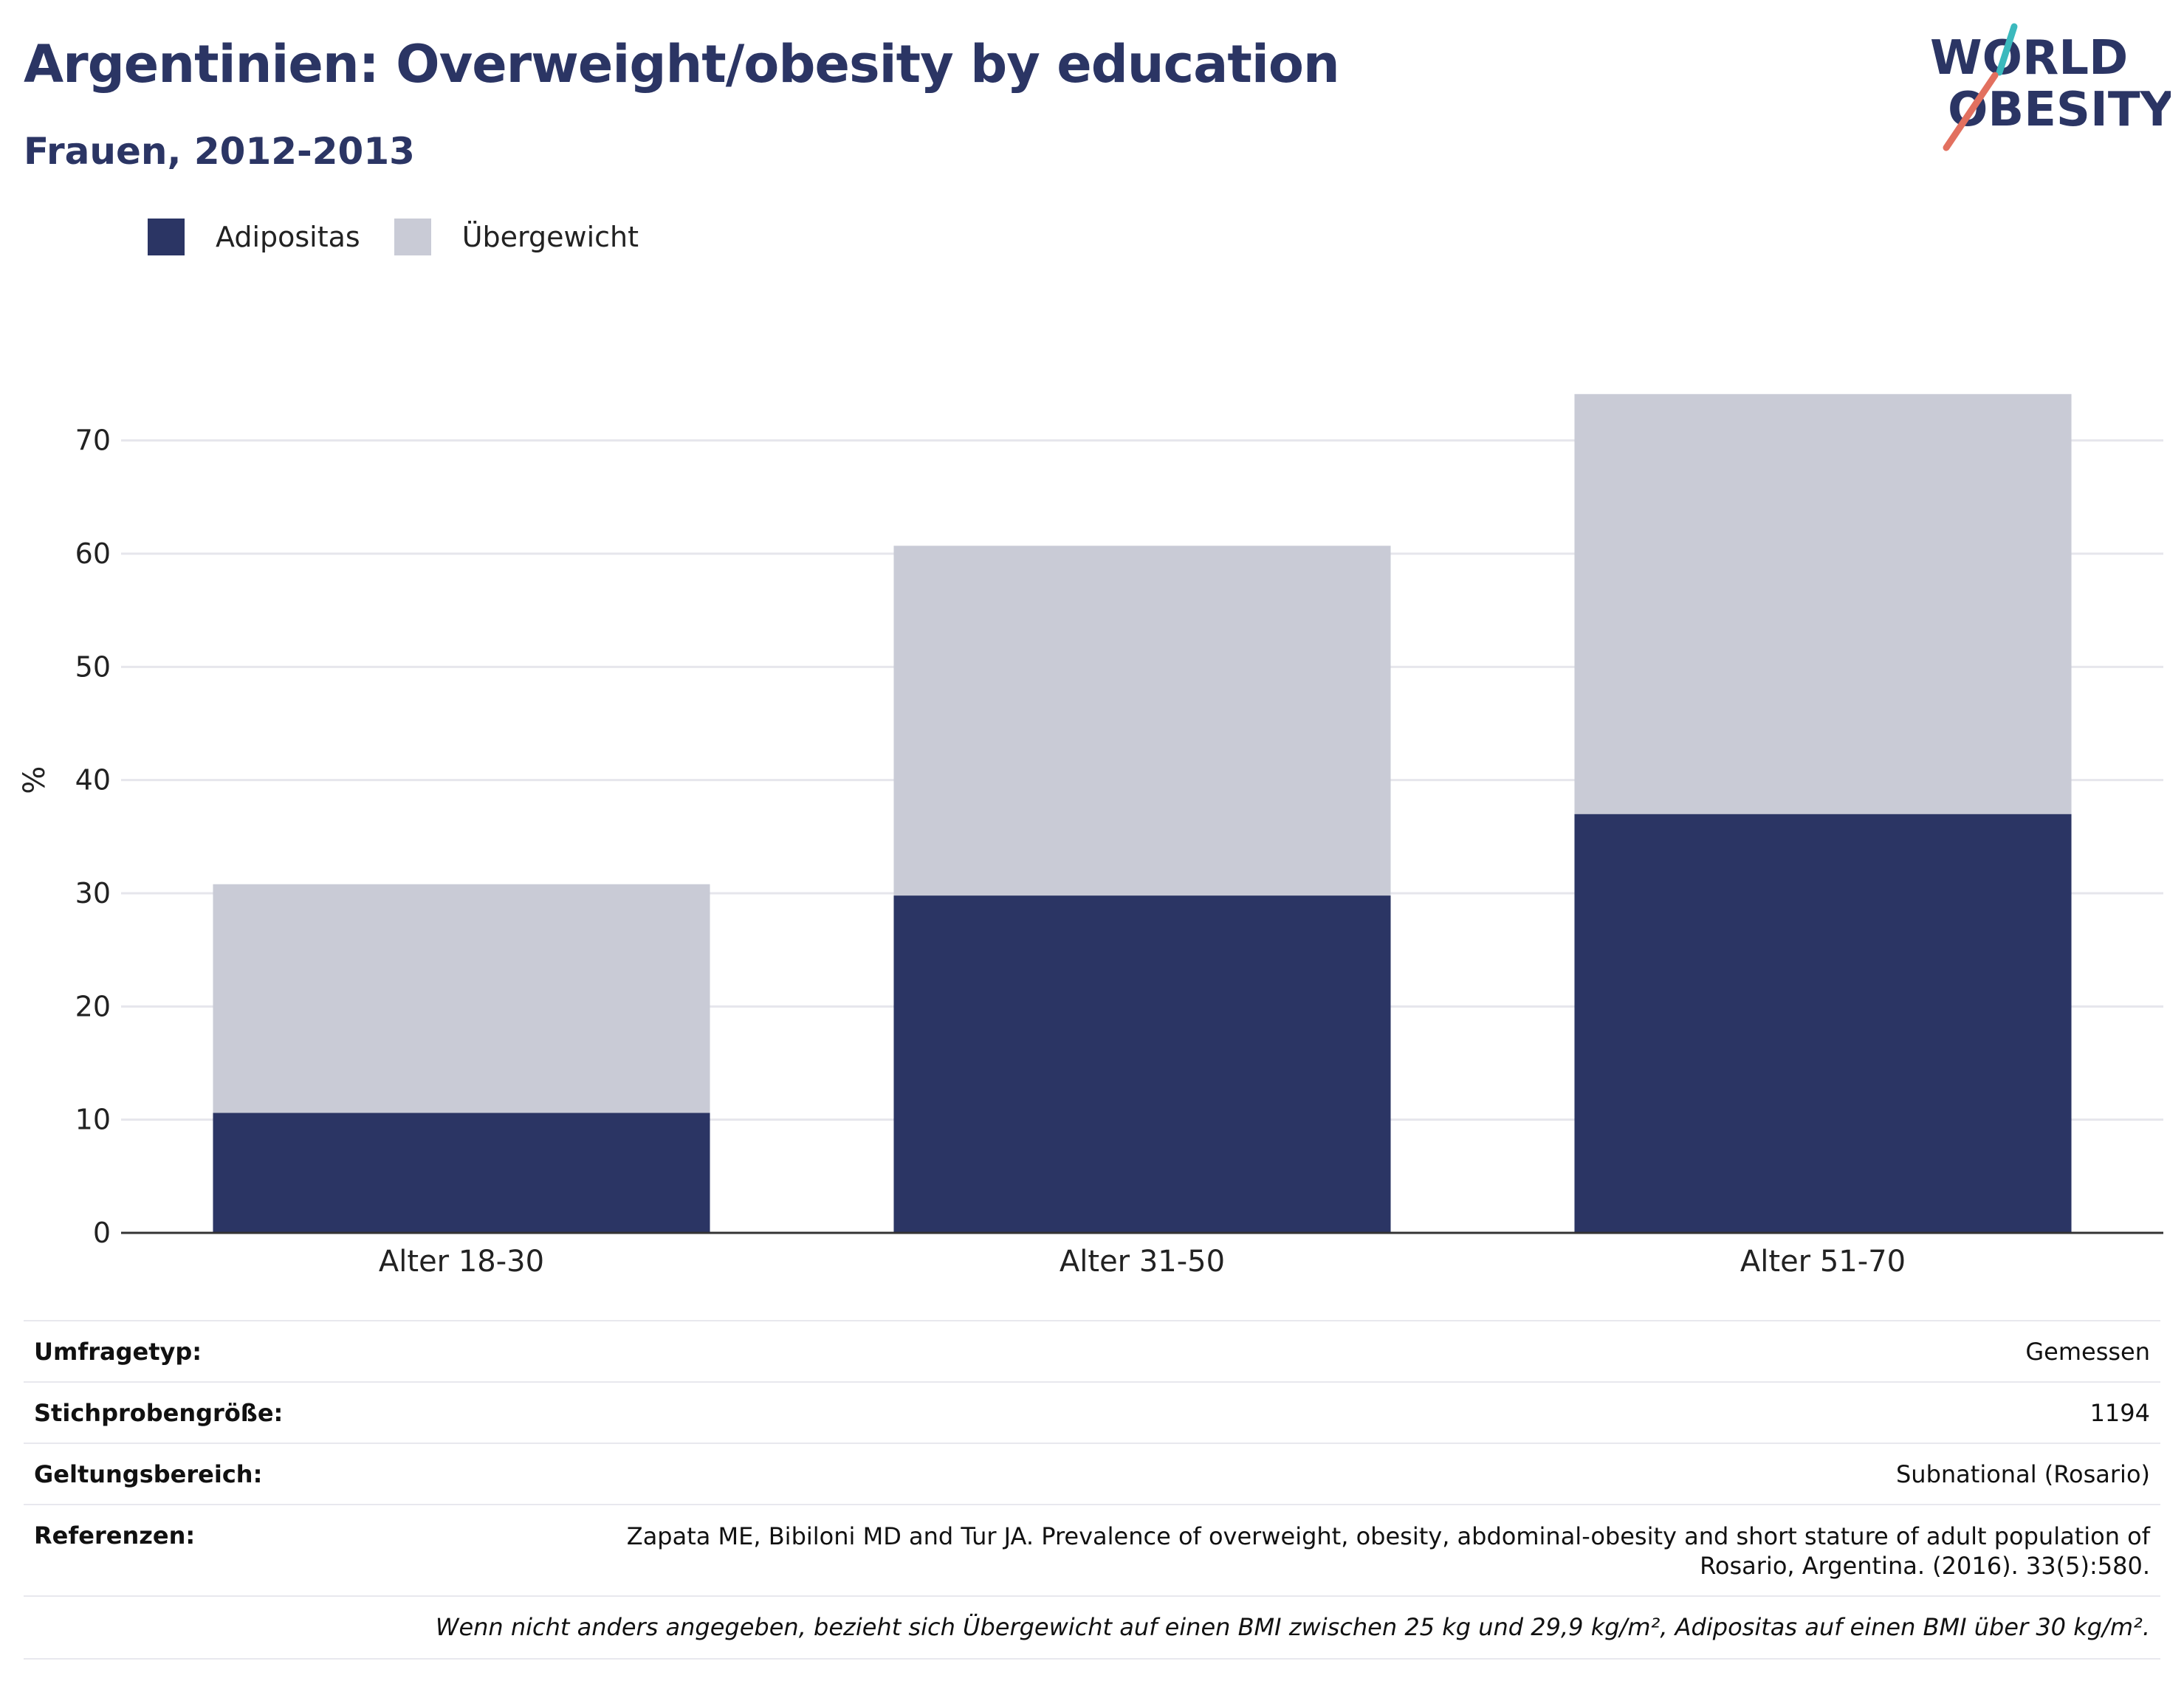 The height and width of the screenshot is (1695, 2184). Describe the element at coordinates (159, 1413) in the screenshot. I see `info-label-sample-size: Stichprobengröße:` at that location.